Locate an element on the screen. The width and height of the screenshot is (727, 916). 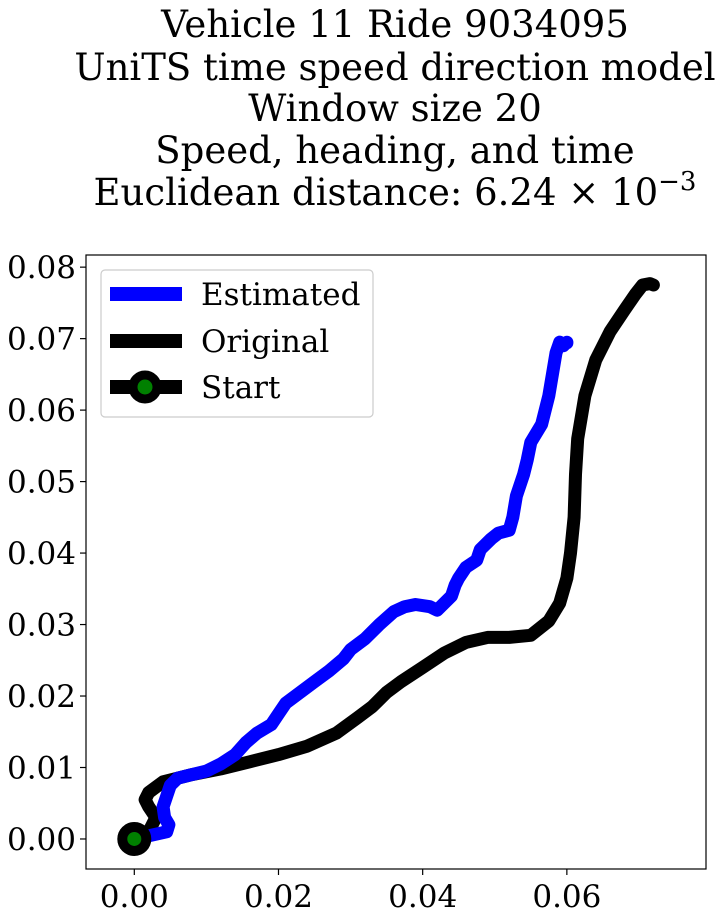
title-line-1: Vehicle 11 Ride 9034095 is located at coordinates (394, 24).